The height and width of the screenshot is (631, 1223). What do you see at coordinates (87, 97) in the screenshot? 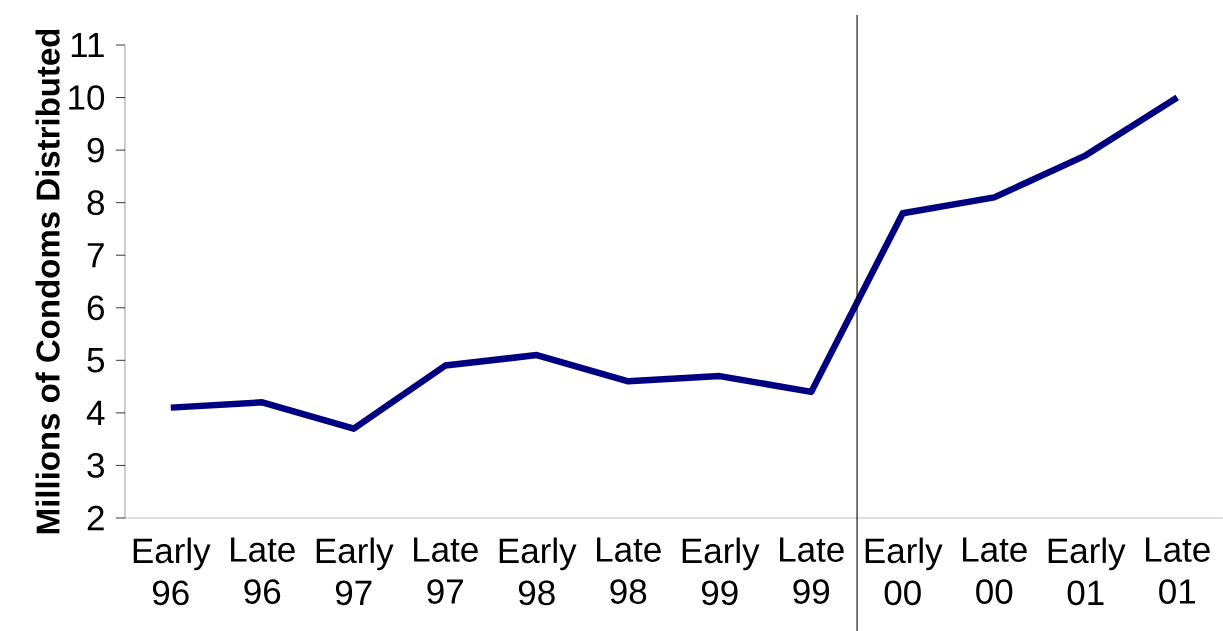
I see `y-tick-label: 10` at bounding box center [87, 97].